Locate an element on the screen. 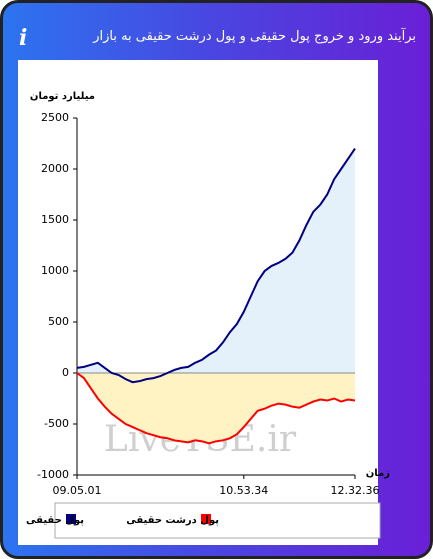 The height and width of the screenshot is (559, 433). x-axis-label: زمان is located at coordinates (378, 473).